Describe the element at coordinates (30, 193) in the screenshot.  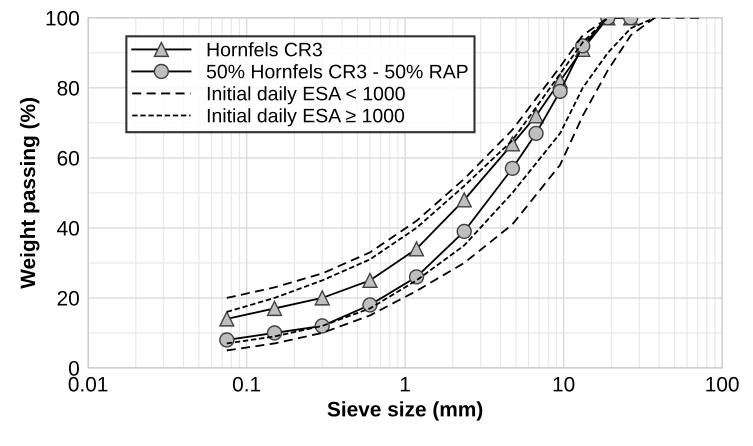
I see `y-axis-title: Weight passing (%)` at that location.